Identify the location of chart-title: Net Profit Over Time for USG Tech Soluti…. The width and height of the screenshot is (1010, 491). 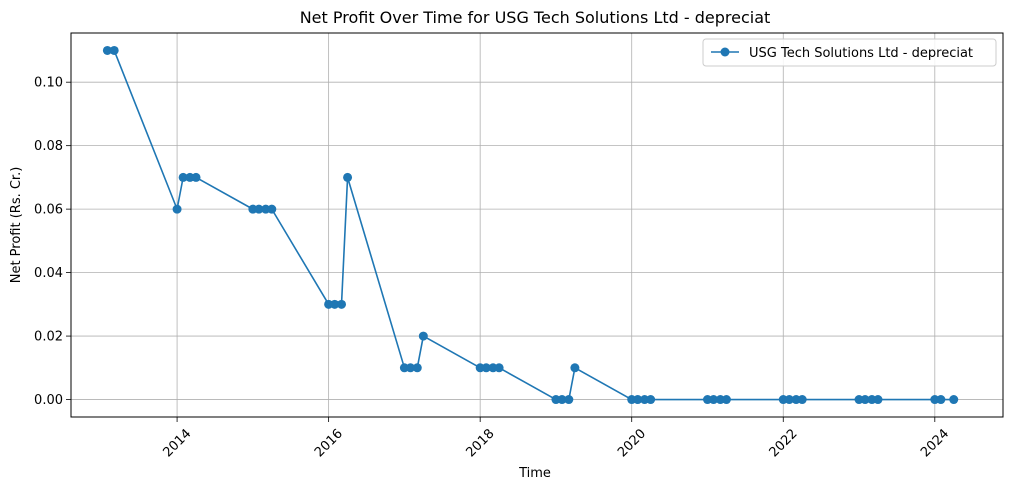
(535, 17).